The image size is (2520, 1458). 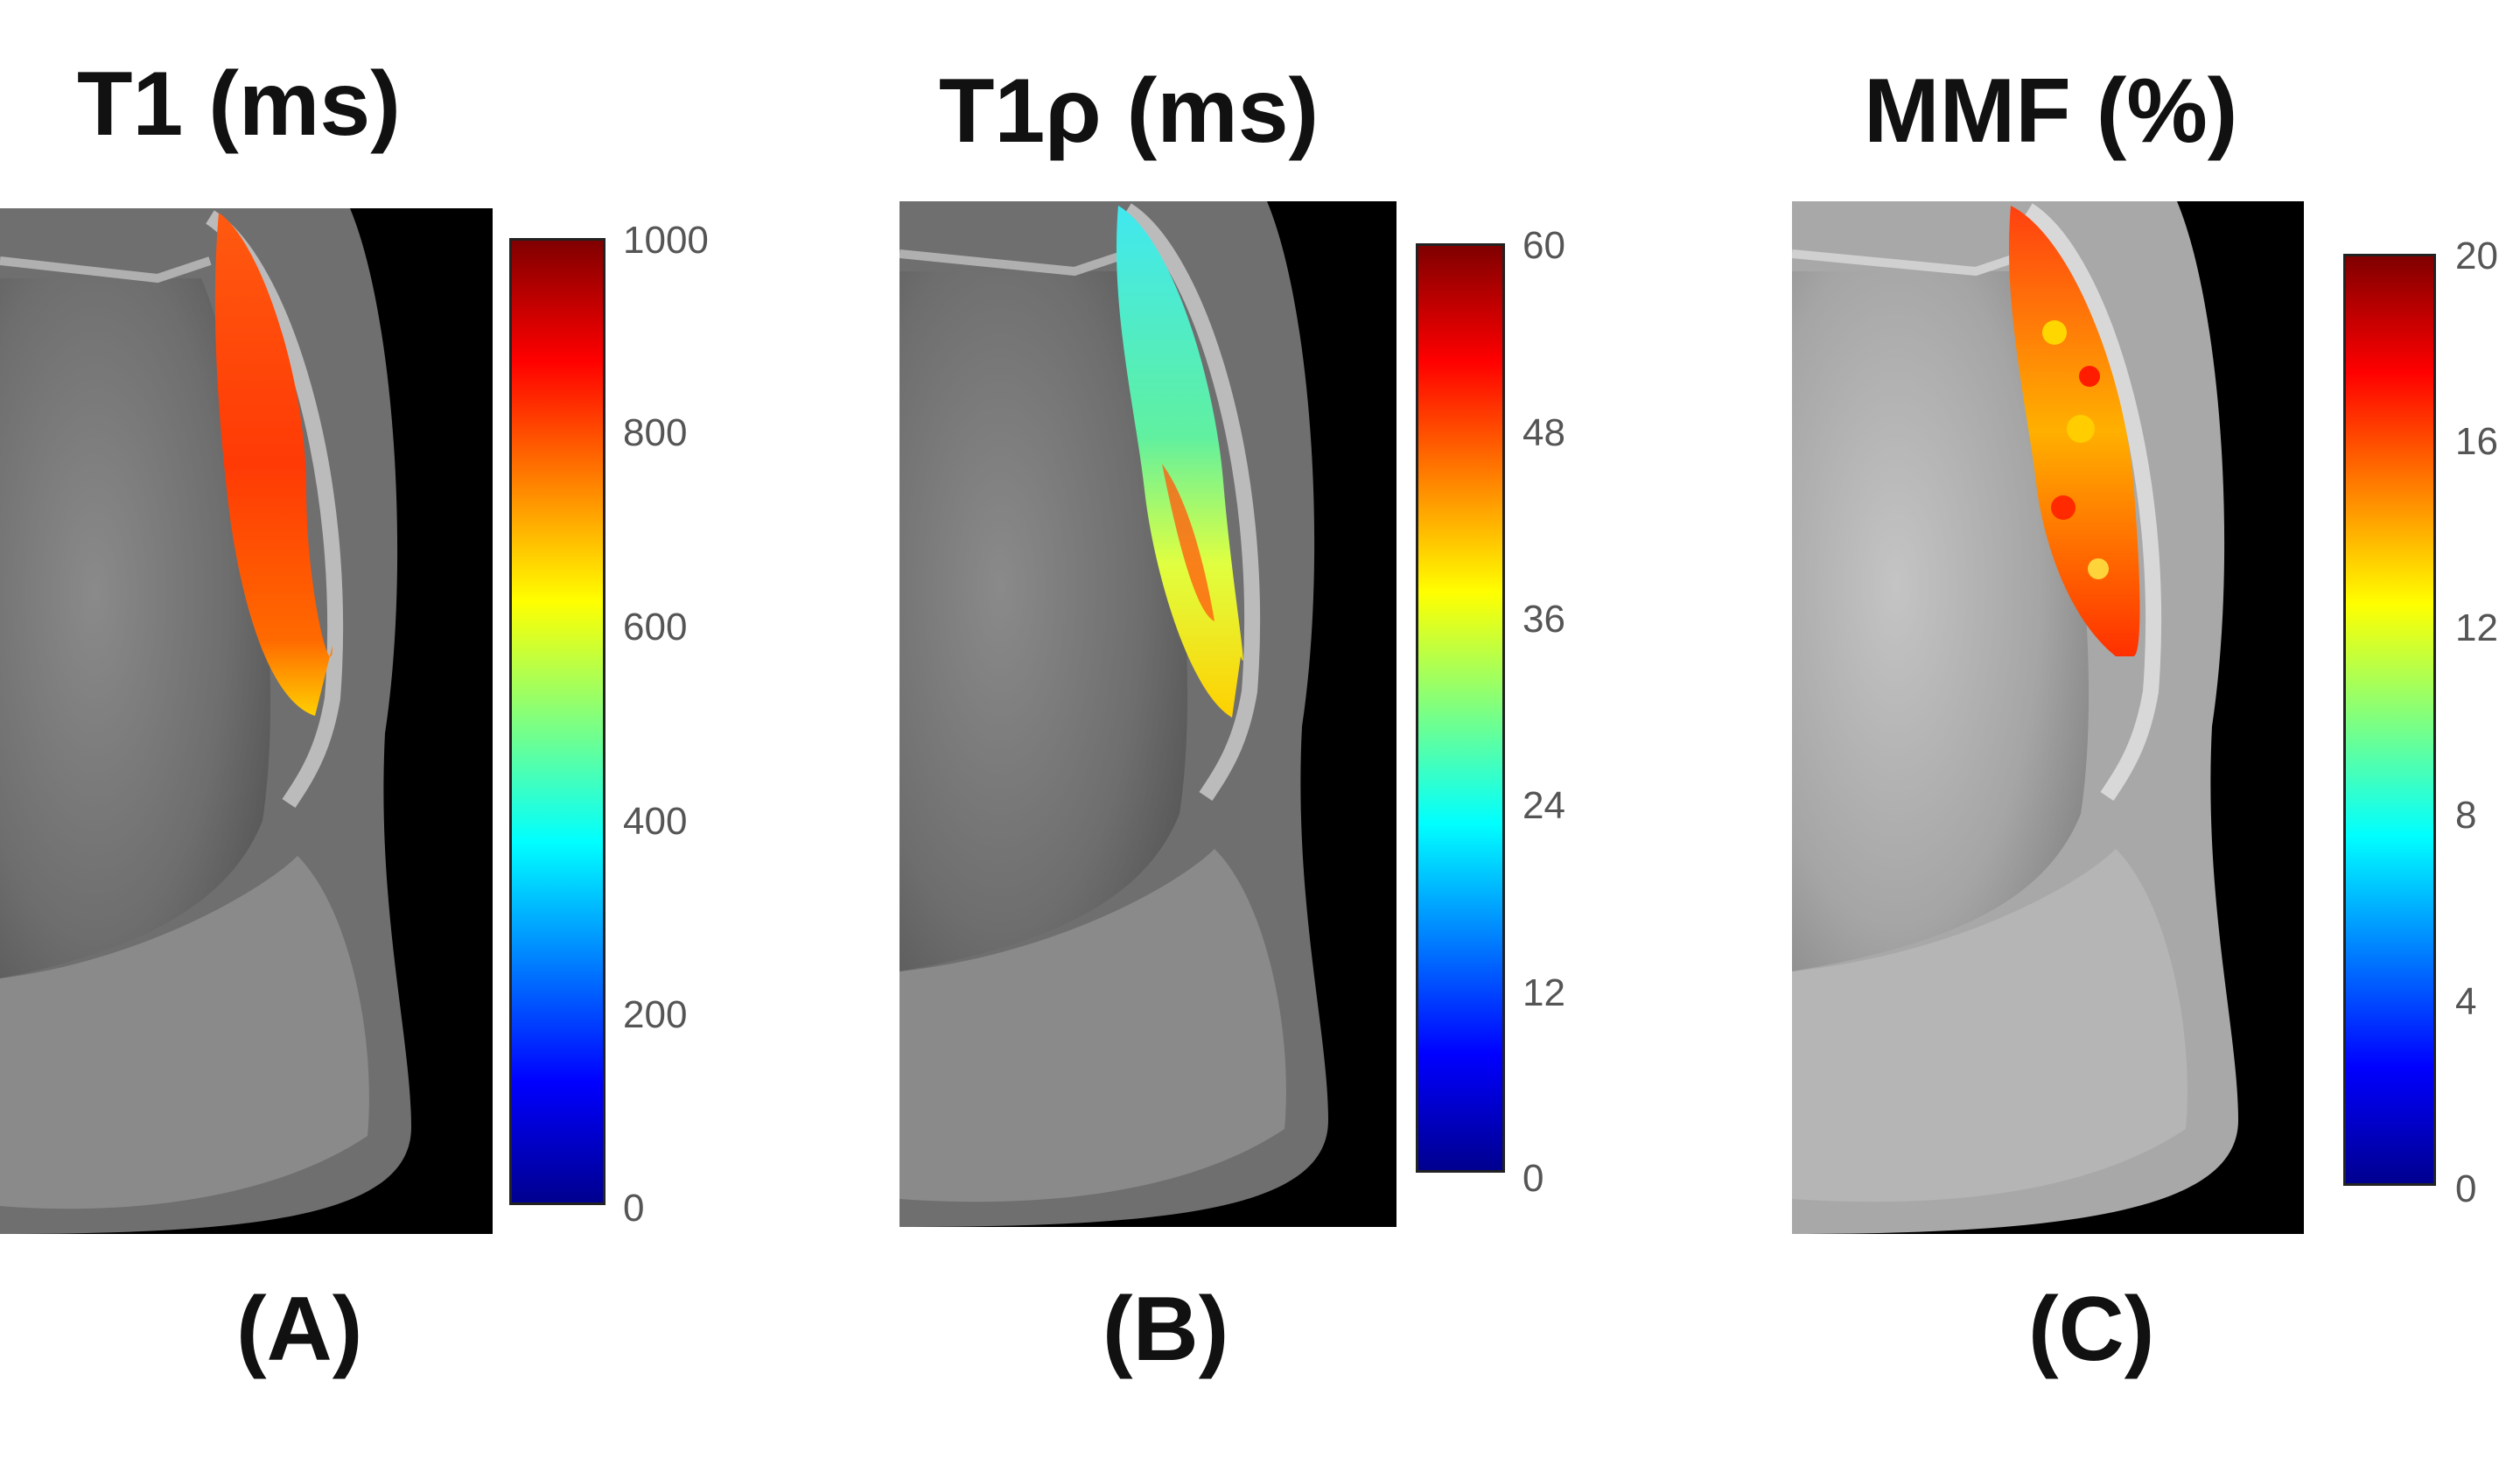 What do you see at coordinates (1543, 619) in the screenshot?
I see `colorbar-tick: 36` at bounding box center [1543, 619].